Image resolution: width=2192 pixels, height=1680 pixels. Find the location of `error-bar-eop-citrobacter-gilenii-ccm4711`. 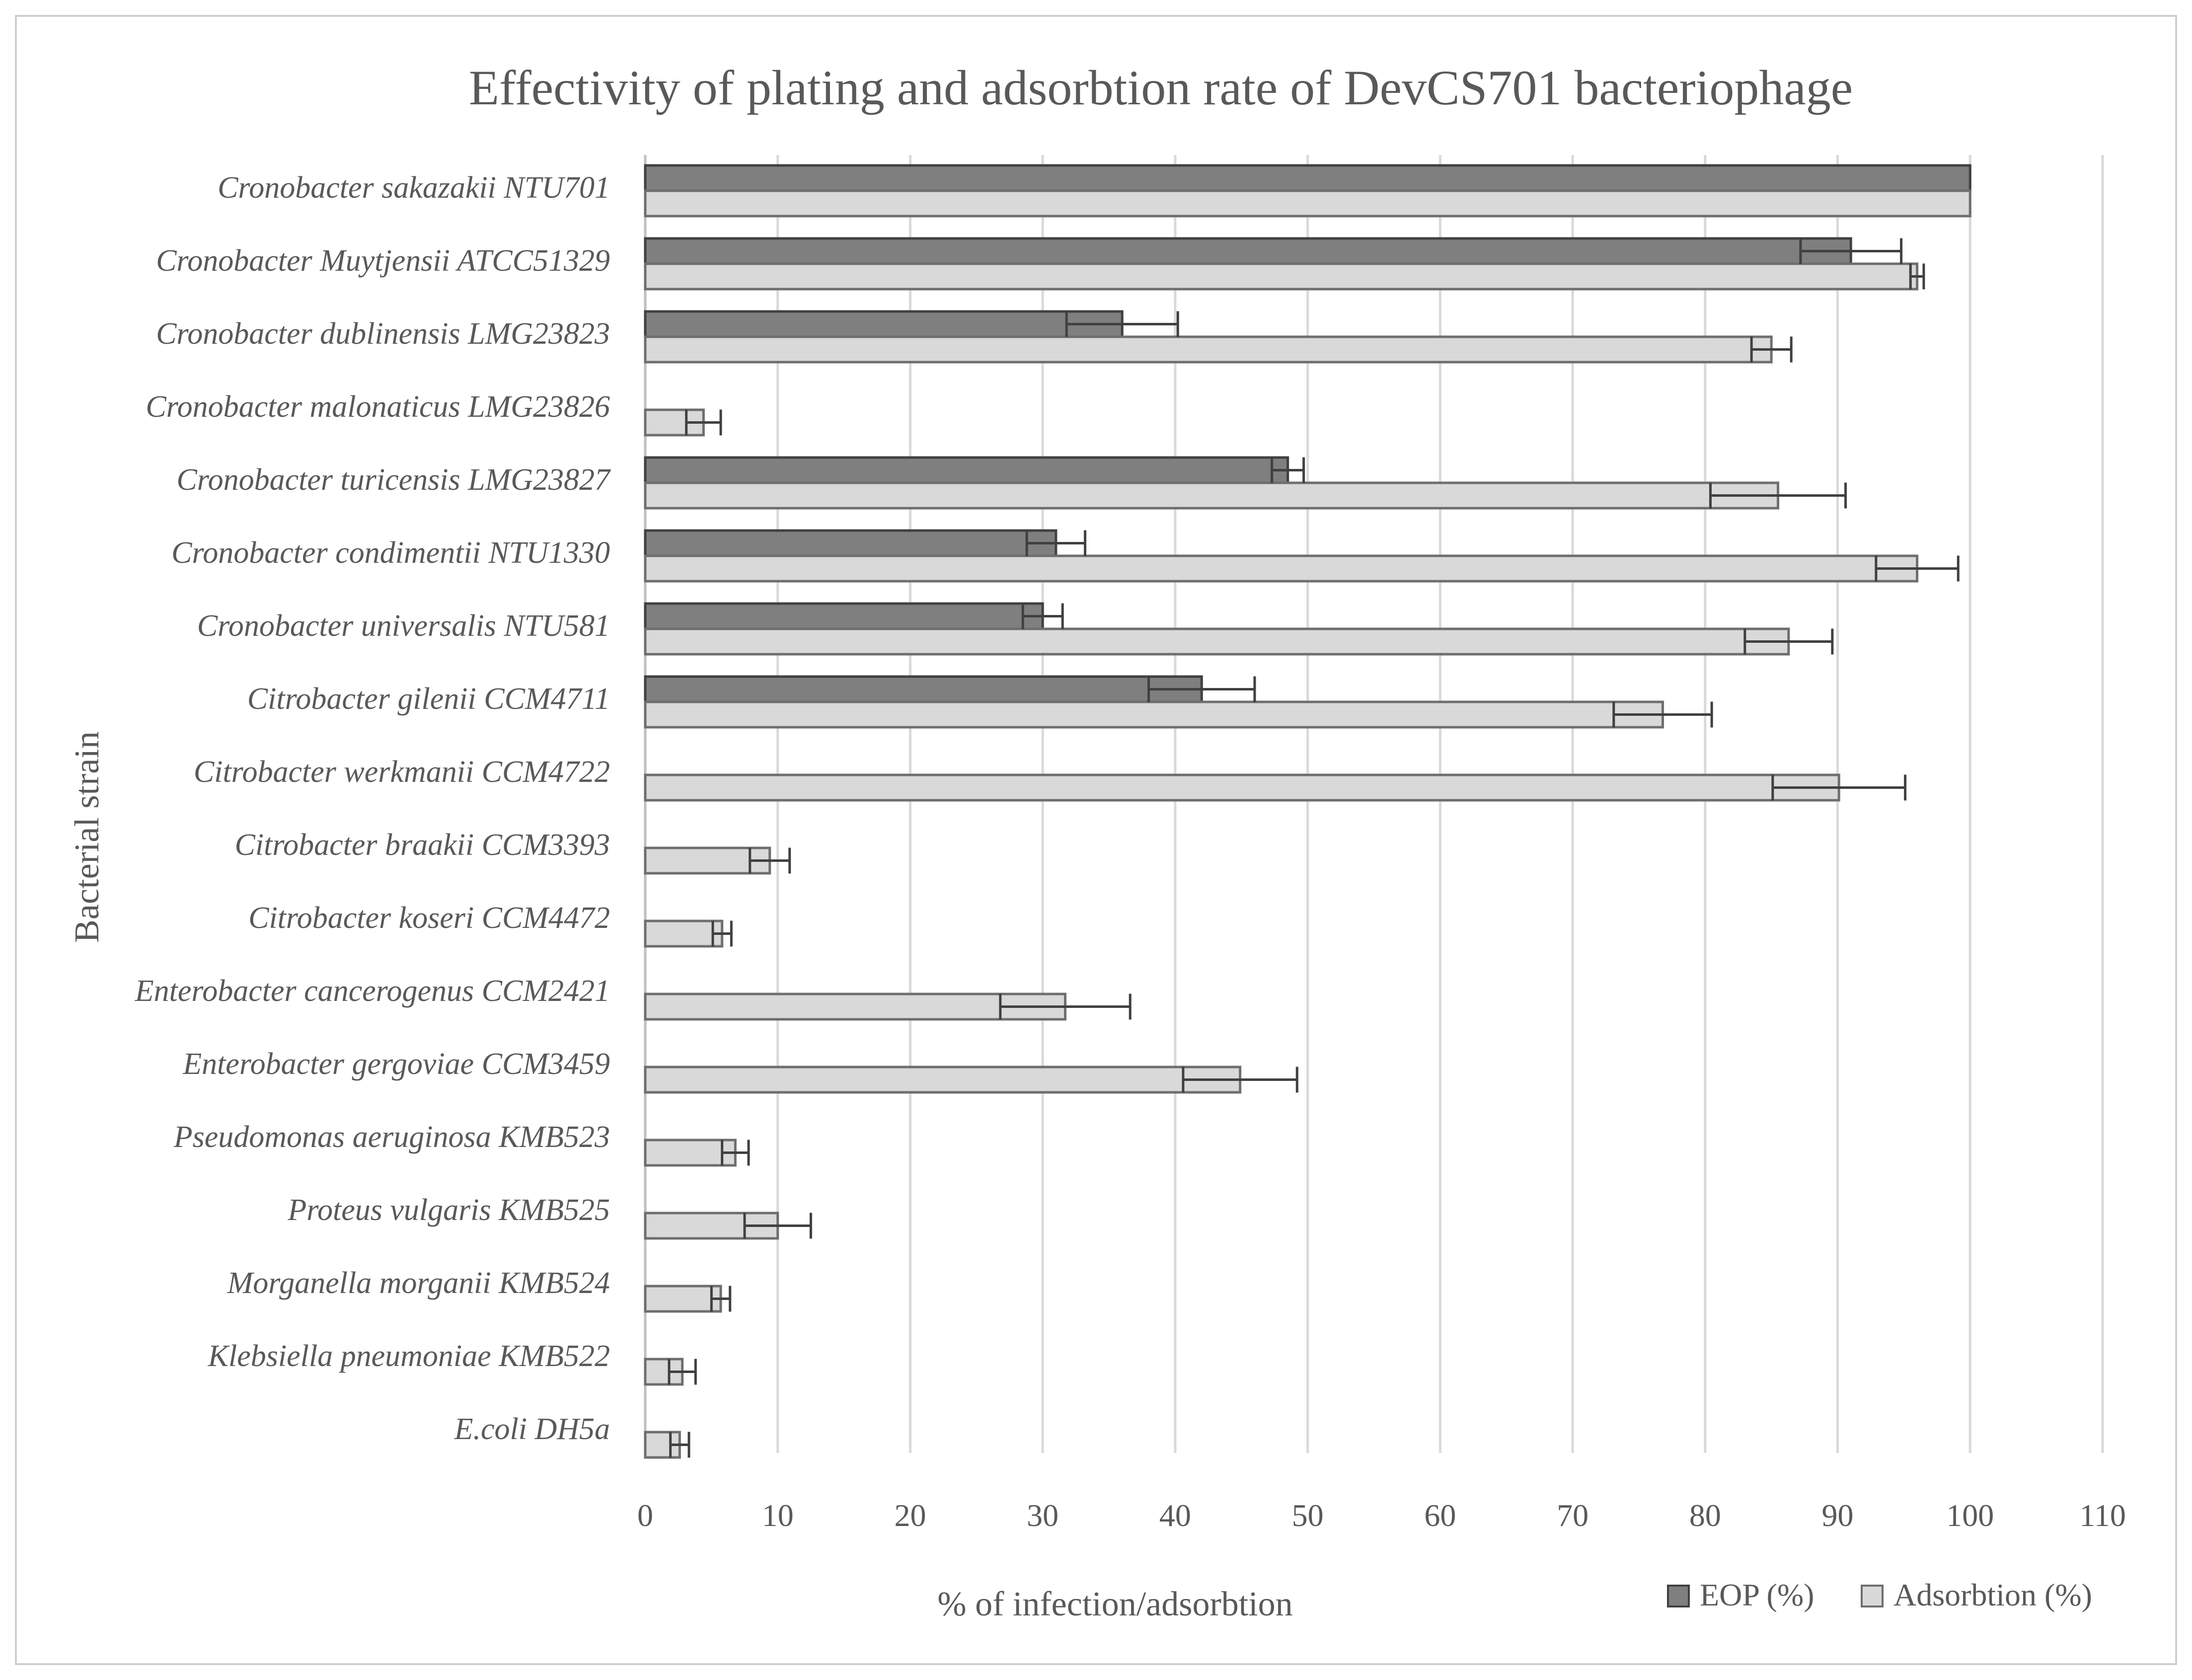

error-bar-eop-citrobacter-gilenii-ccm4711 is located at coordinates (1201, 689).